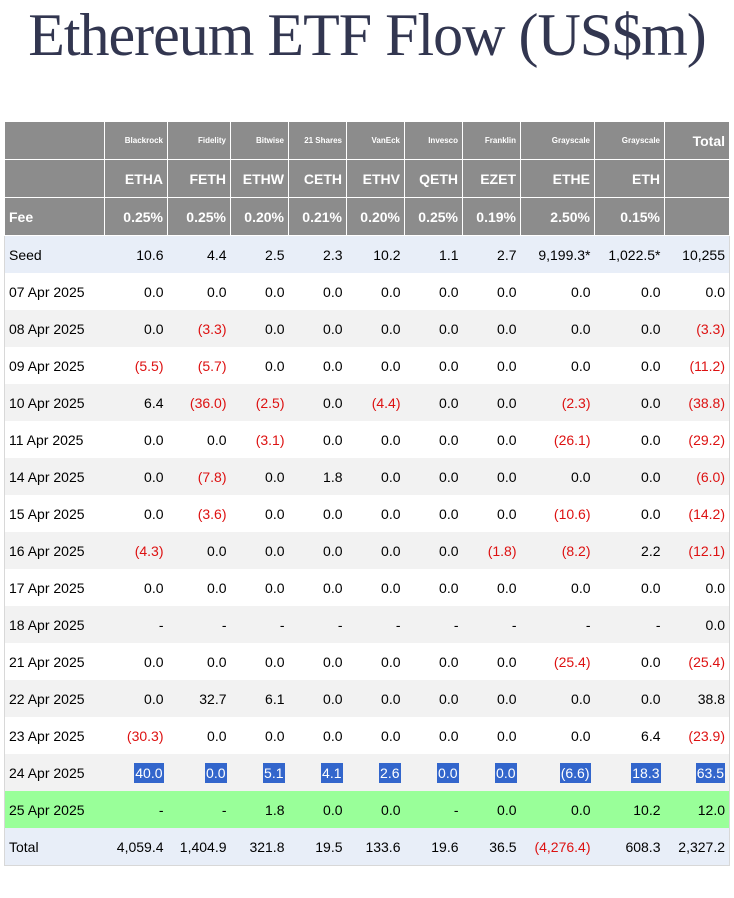  I want to click on flow-value: 2.7, so click(507, 254).